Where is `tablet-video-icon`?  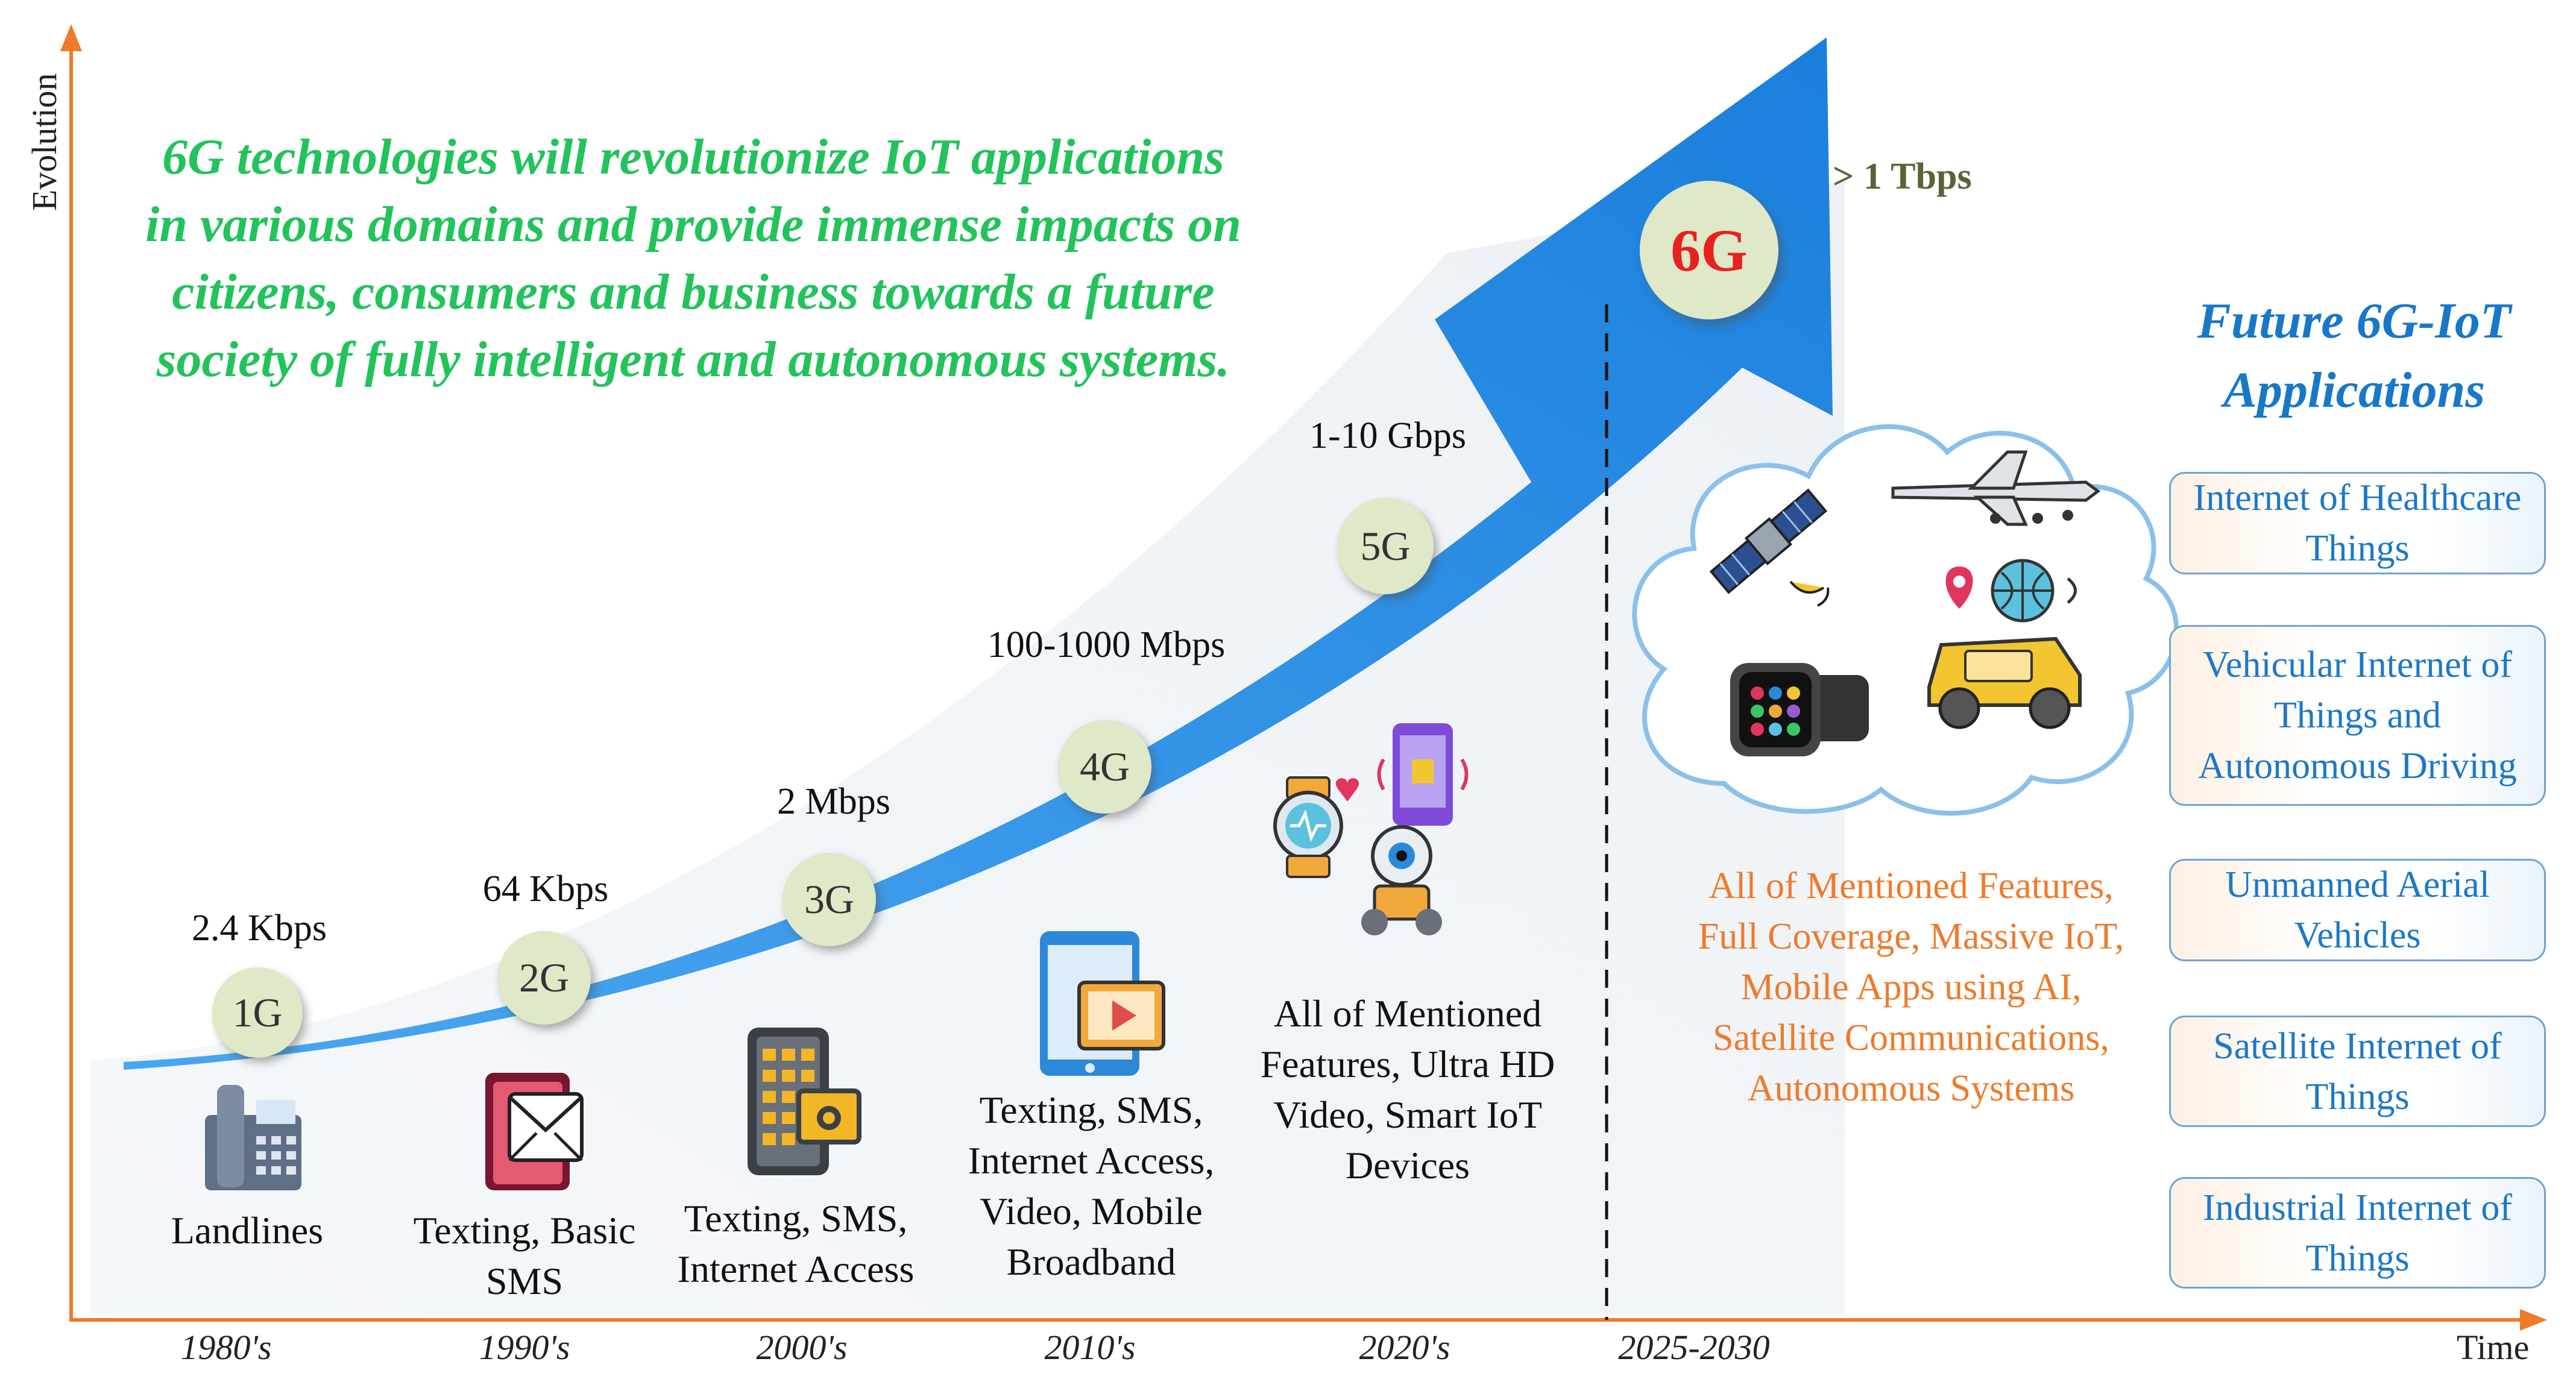 tablet-video-icon is located at coordinates (1103, 1005).